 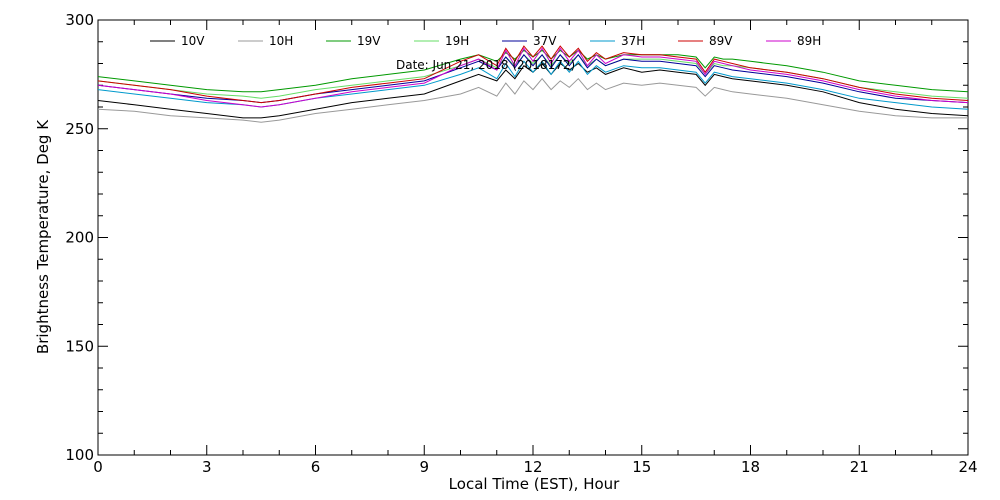 I want to click on legend-label-89v: 89V, so click(x=721, y=41).